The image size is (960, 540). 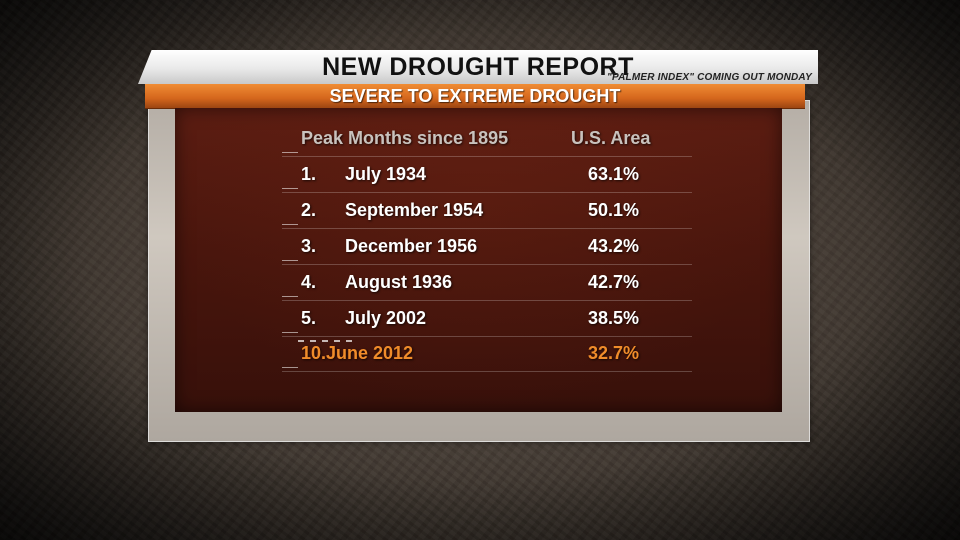 I want to click on table-row: 5. July 2002 38.5%, so click(x=487, y=321).